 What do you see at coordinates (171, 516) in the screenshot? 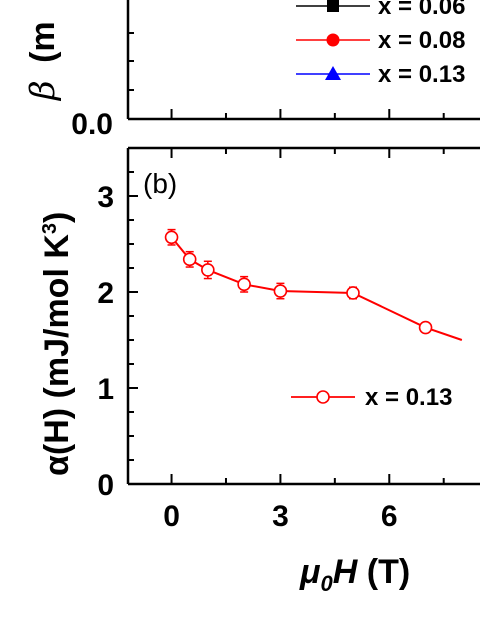
I see `x-tick-label: 0` at bounding box center [171, 516].